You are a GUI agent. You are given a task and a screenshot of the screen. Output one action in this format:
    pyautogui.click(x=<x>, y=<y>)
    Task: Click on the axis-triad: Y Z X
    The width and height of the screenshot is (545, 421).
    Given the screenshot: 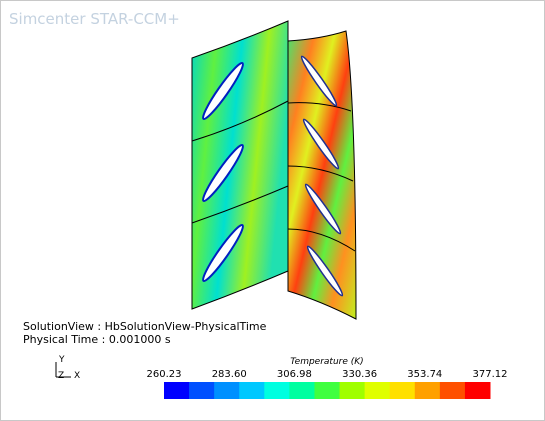 What is the action you would take?
    pyautogui.click(x=67, y=368)
    